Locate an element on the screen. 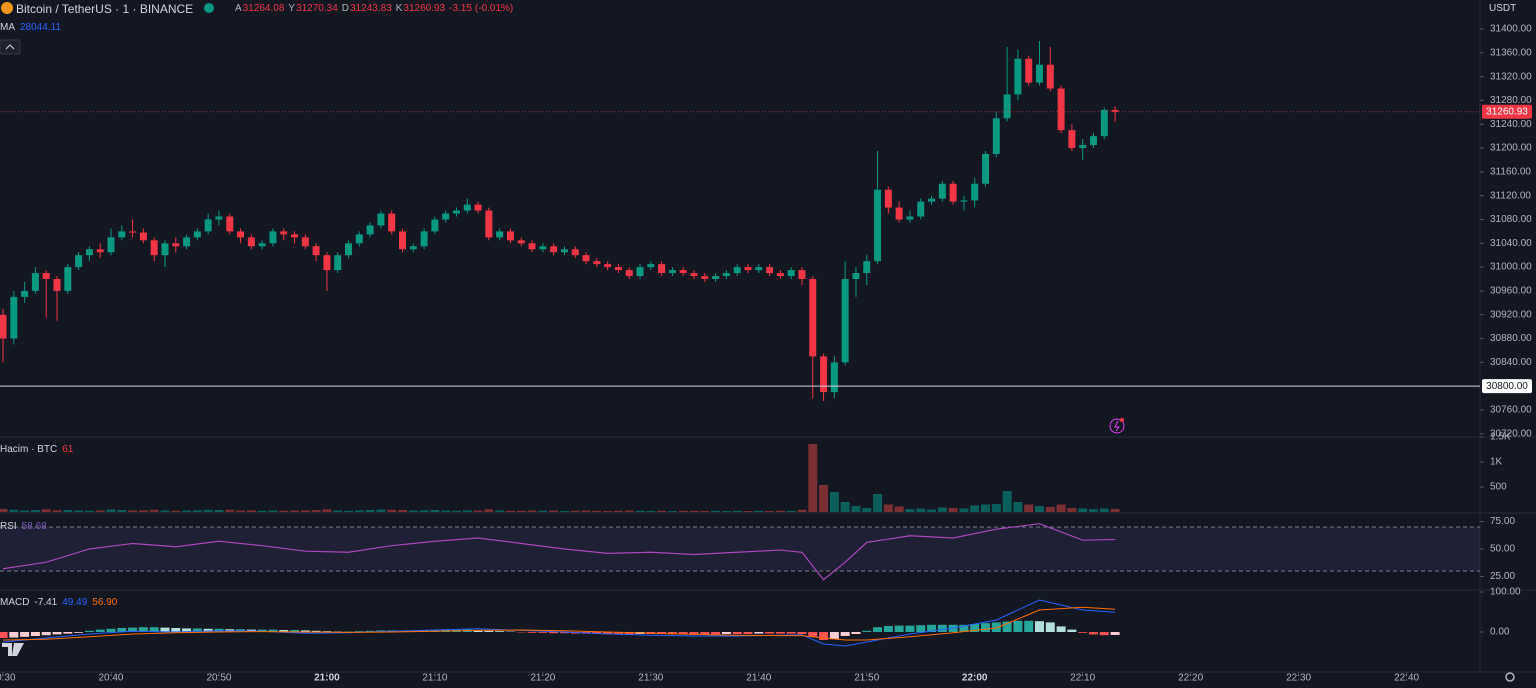 The image size is (1536, 688). ohlc-key: A is located at coordinates (238, 8).